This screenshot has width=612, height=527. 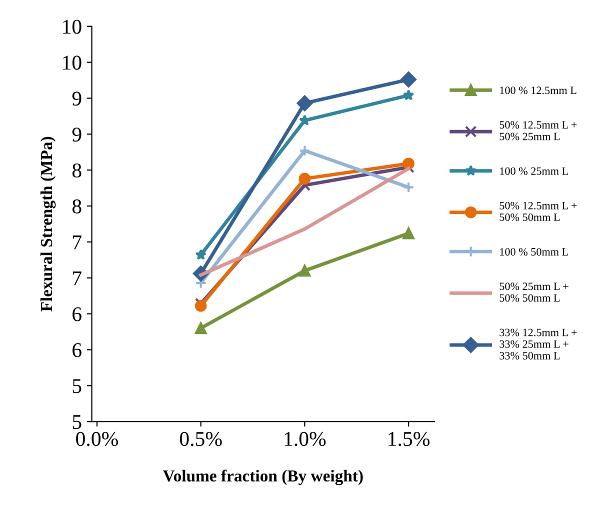 I want to click on x-tick-label: 0.0%, so click(x=97, y=439).